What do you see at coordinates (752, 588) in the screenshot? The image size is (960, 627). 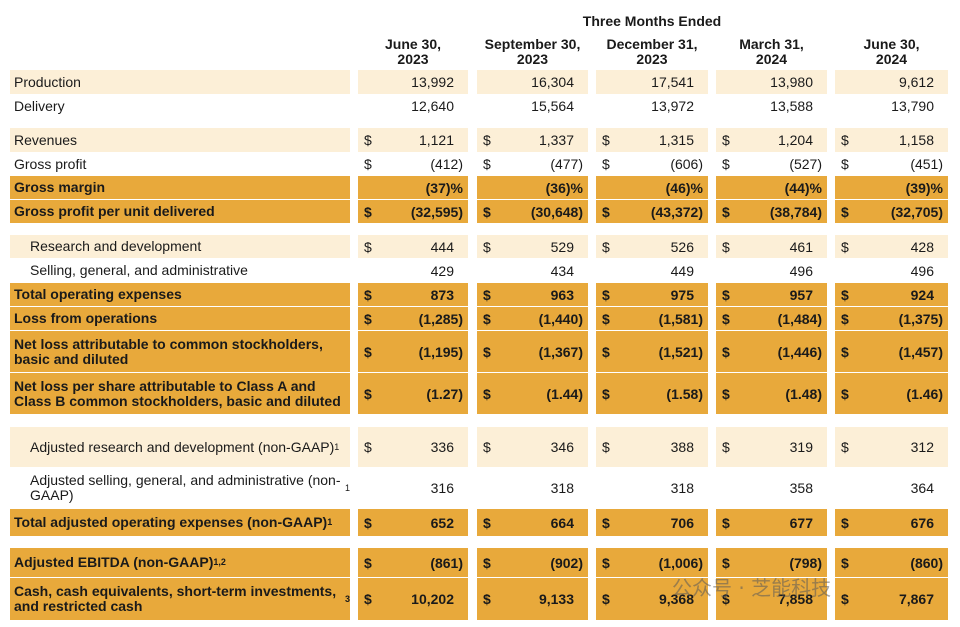 I see `watermark: 公众号 · 芝能科技` at bounding box center [752, 588].